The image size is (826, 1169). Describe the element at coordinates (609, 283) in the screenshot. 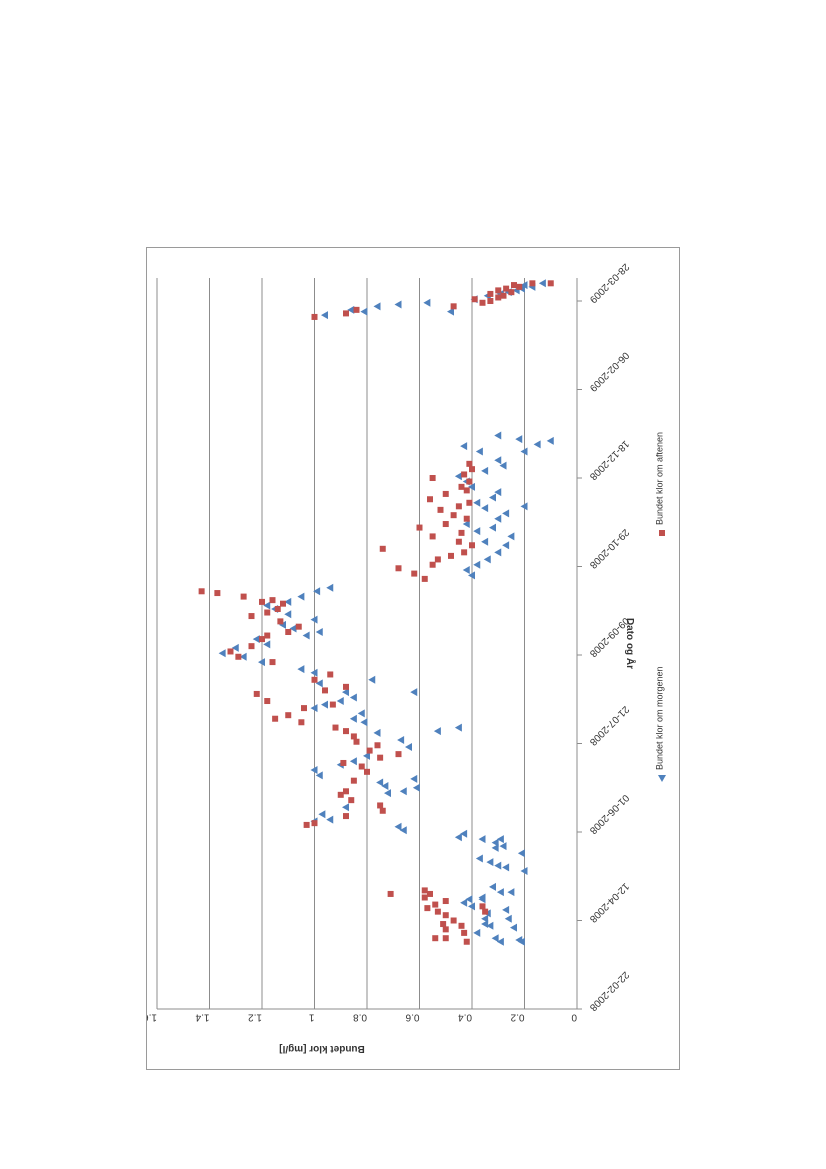

I see `x-tick-label: 28-03-2009` at that location.